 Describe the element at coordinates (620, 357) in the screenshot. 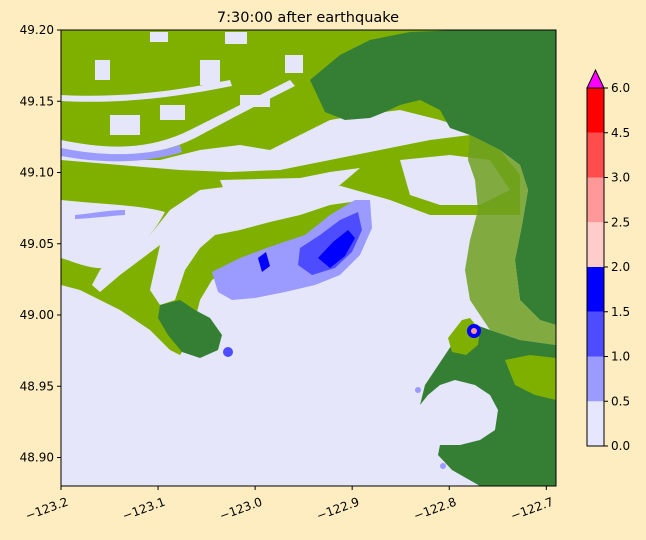

I see `colorbar-tick-label: 1.0` at that location.